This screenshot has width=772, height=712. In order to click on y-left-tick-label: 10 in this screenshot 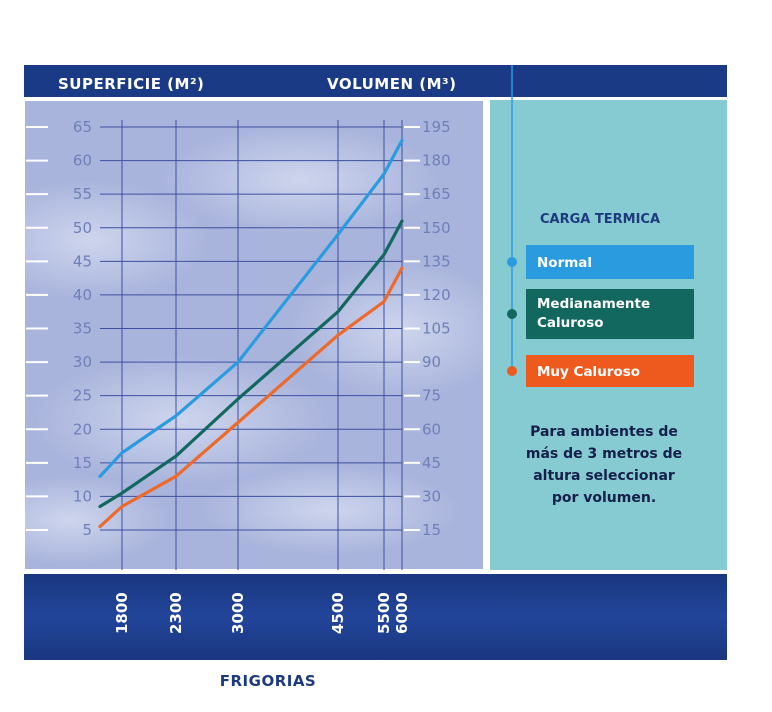, I will do `click(82, 496)`.